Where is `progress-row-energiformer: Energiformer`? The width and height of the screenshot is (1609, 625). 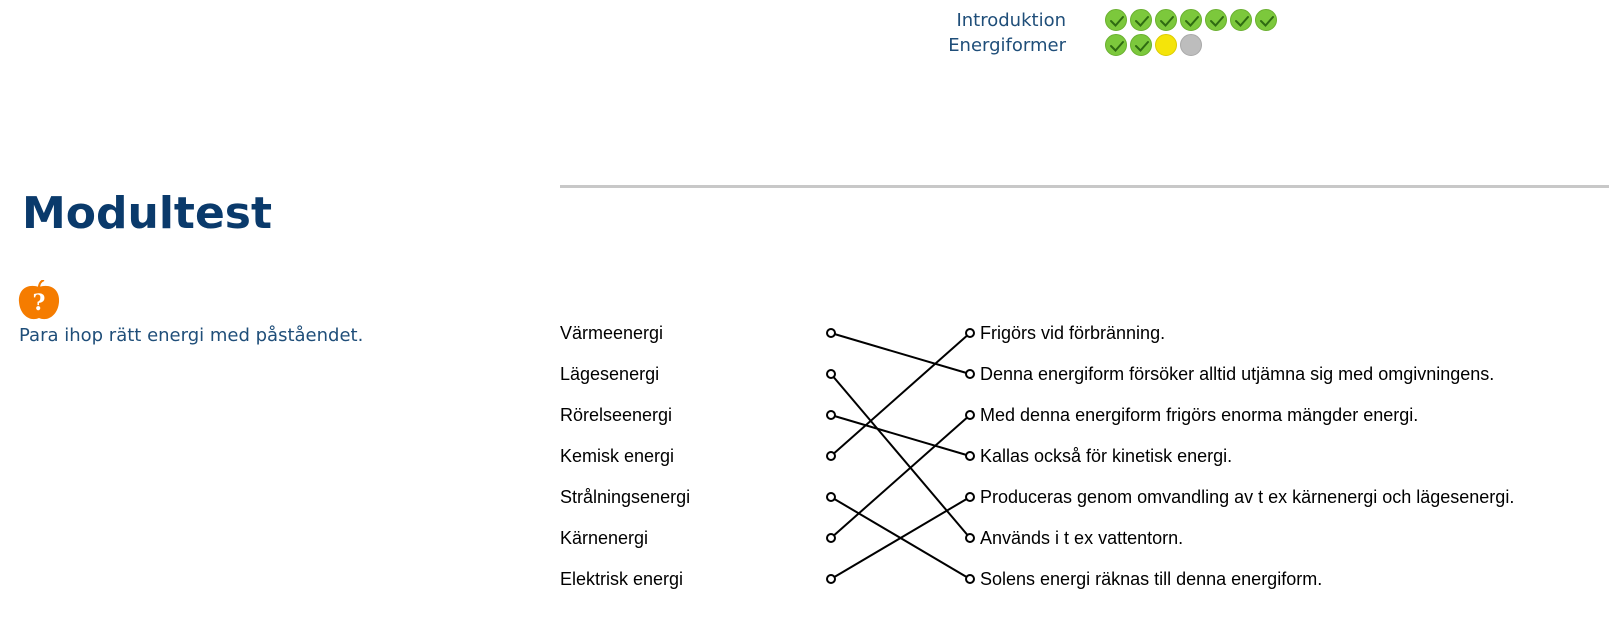
progress-row-energiformer: Energiformer is located at coordinates (645, 46).